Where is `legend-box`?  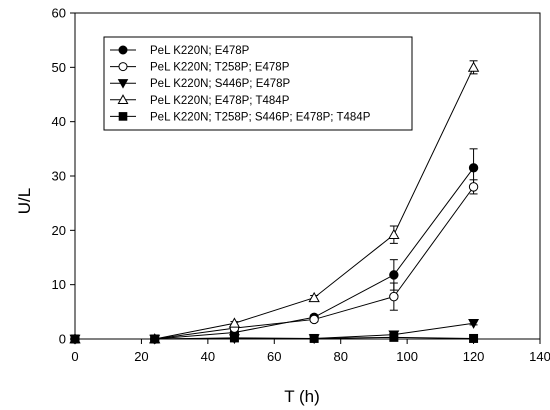
legend-box is located at coordinates (258, 83).